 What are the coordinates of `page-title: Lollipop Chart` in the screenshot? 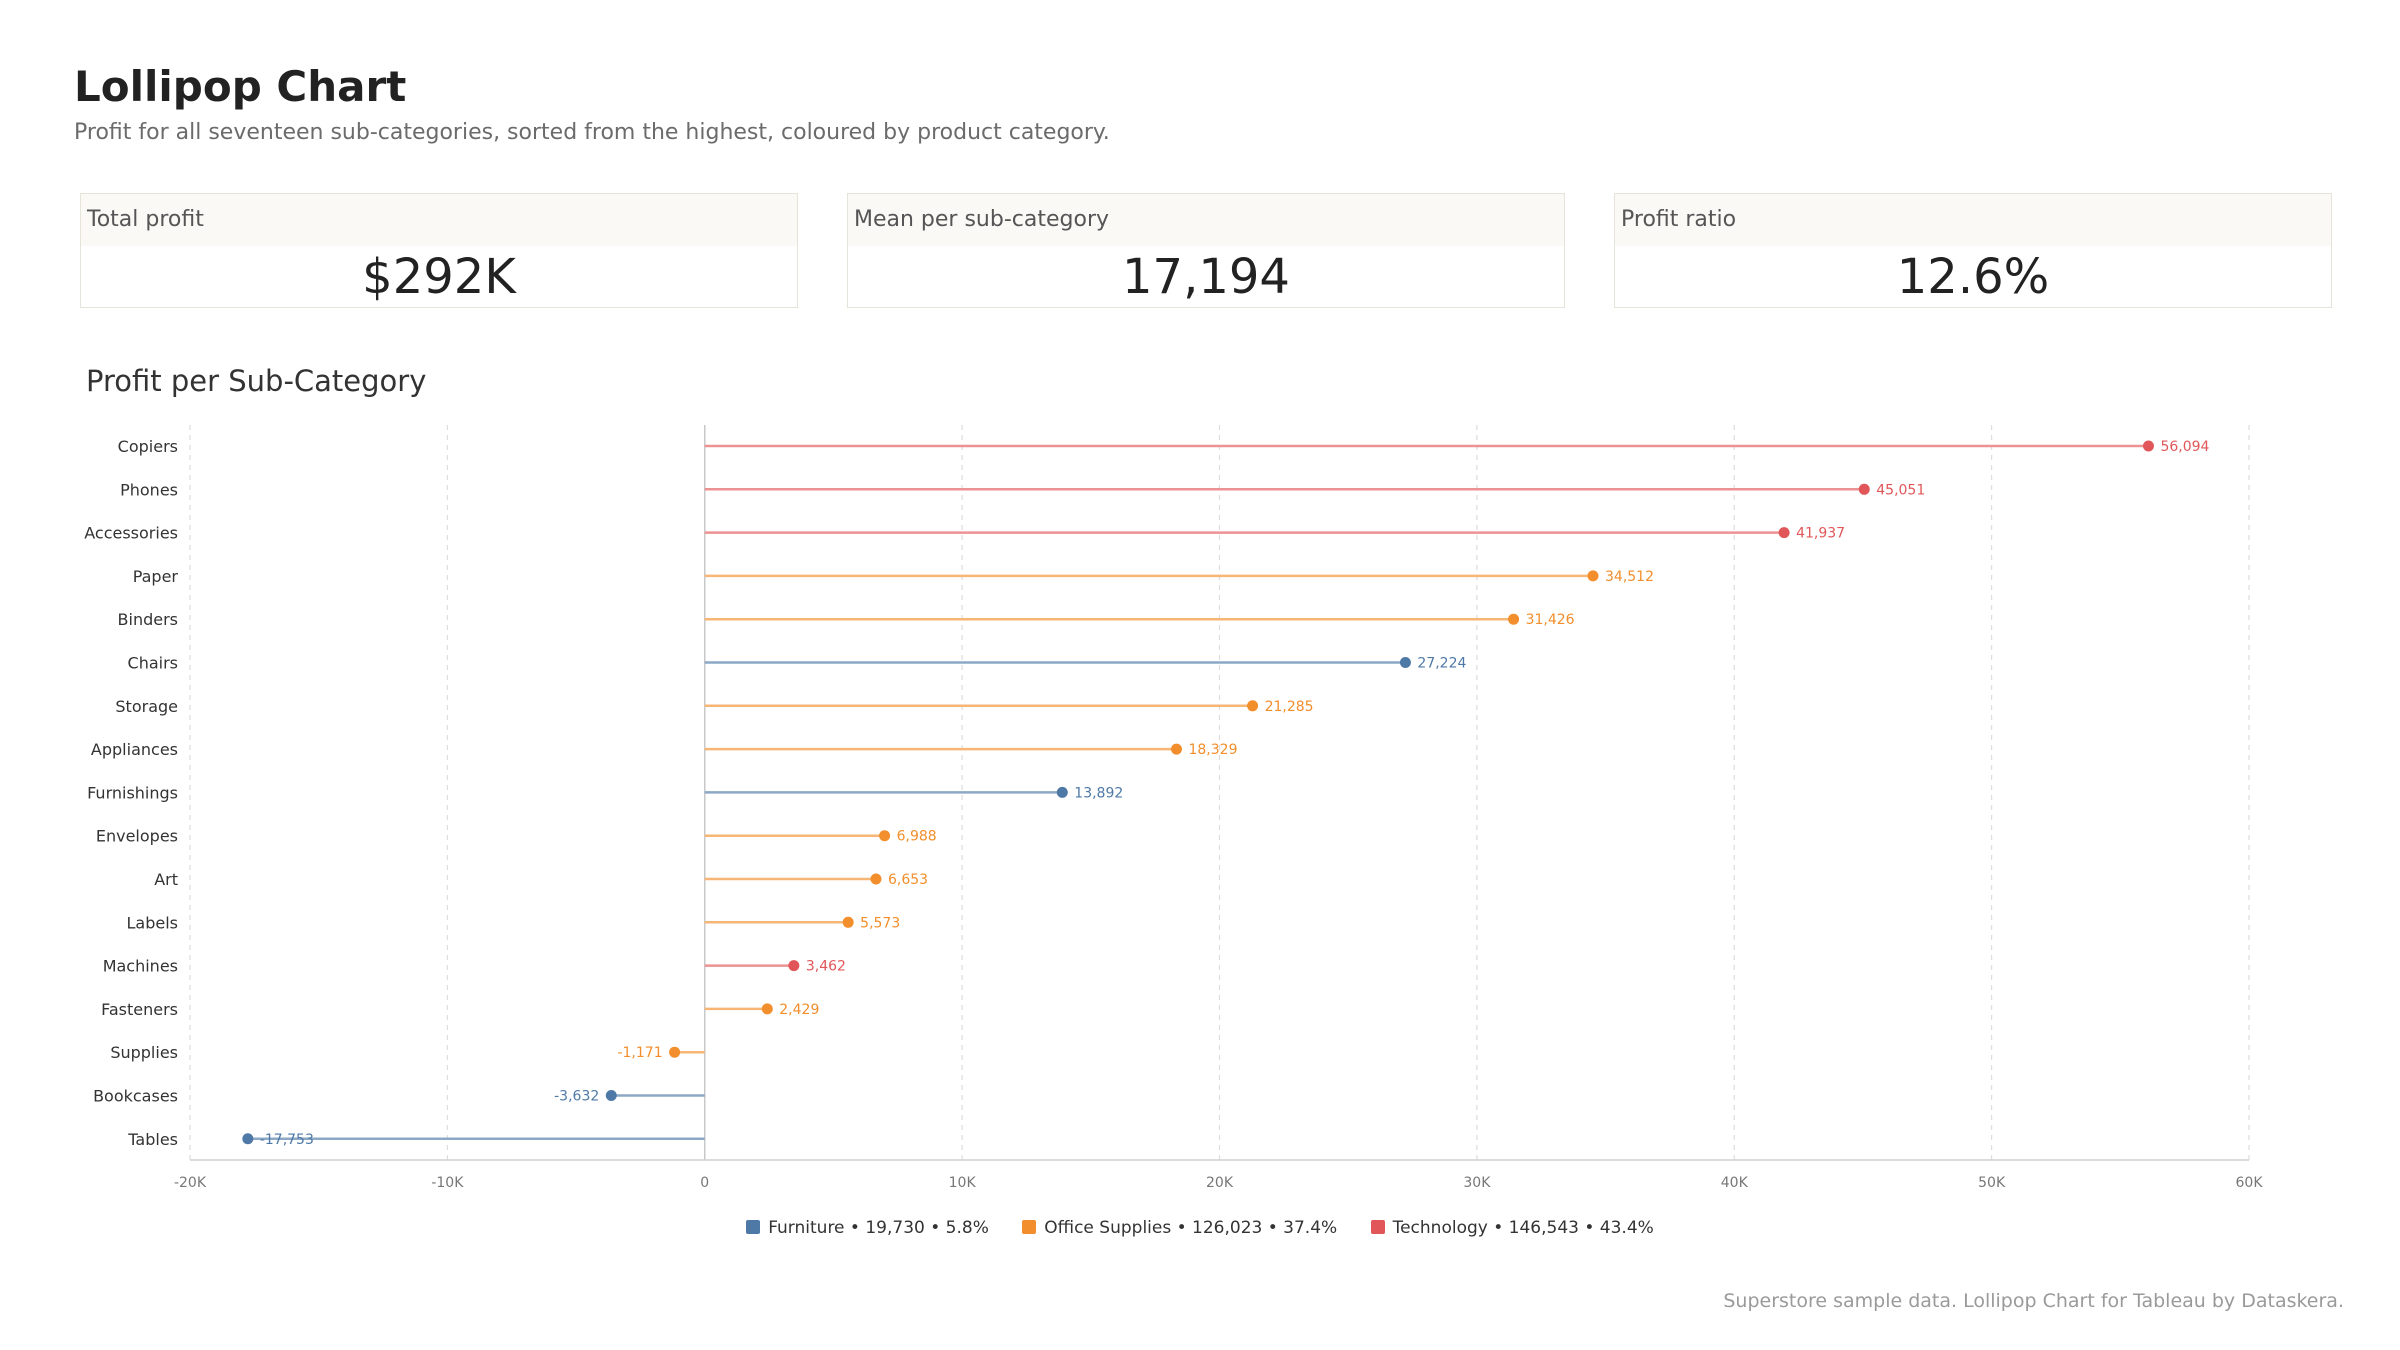 It's located at (240, 86).